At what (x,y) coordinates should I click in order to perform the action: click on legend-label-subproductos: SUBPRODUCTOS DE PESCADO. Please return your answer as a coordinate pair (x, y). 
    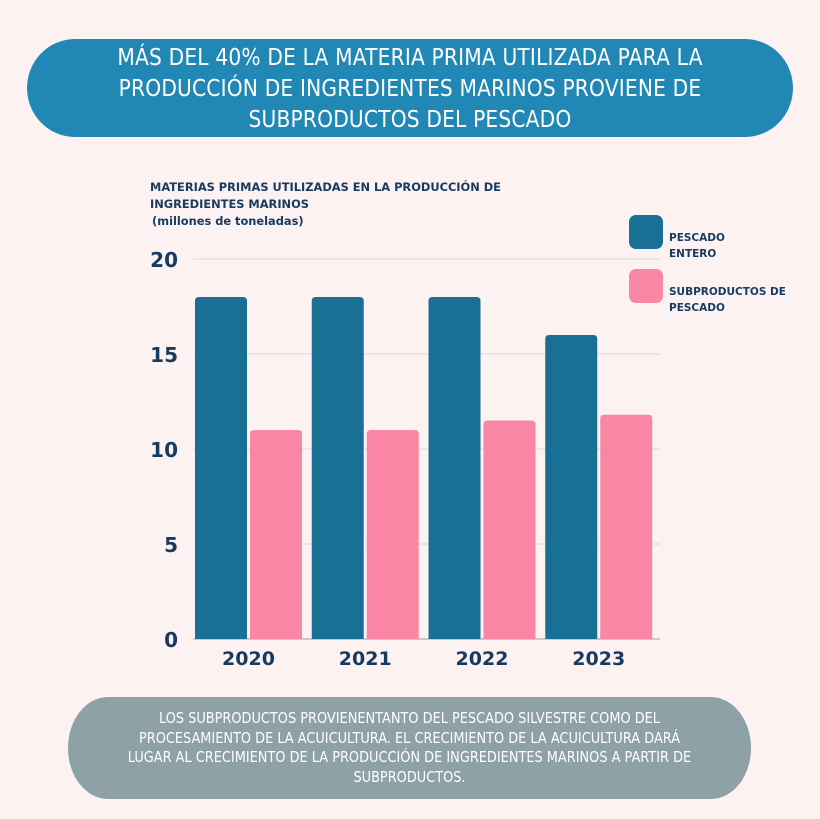
    Looking at the image, I should click on (727, 300).